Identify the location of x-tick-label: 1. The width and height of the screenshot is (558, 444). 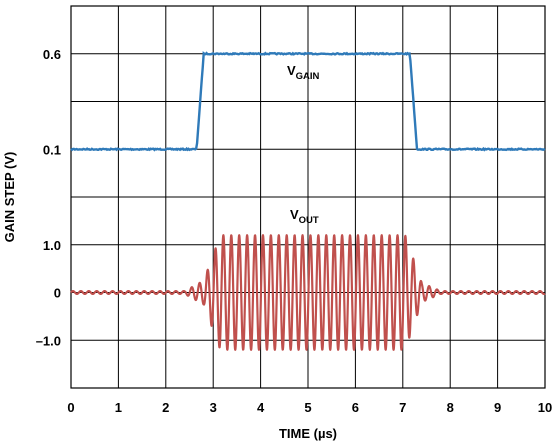
(118, 407).